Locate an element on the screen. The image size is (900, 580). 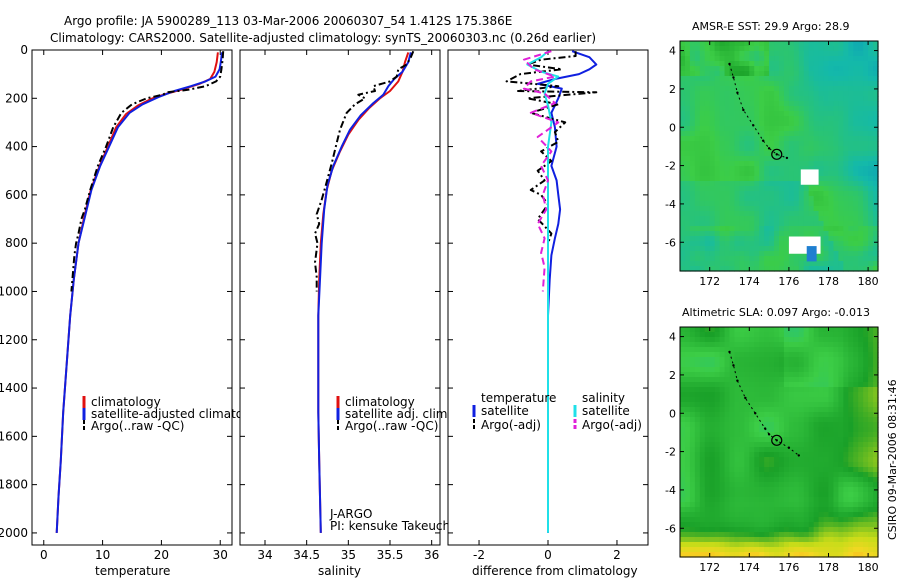
legend-temp-argo-label: Argo(-adj) is located at coordinates (511, 425).